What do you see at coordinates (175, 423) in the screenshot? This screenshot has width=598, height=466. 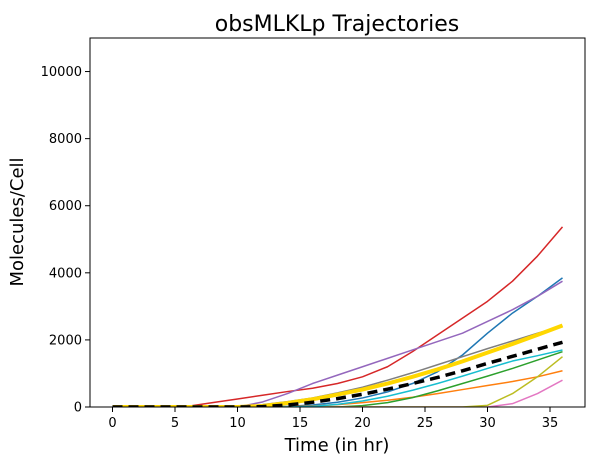 I see `x-tick-label: 5` at bounding box center [175, 423].